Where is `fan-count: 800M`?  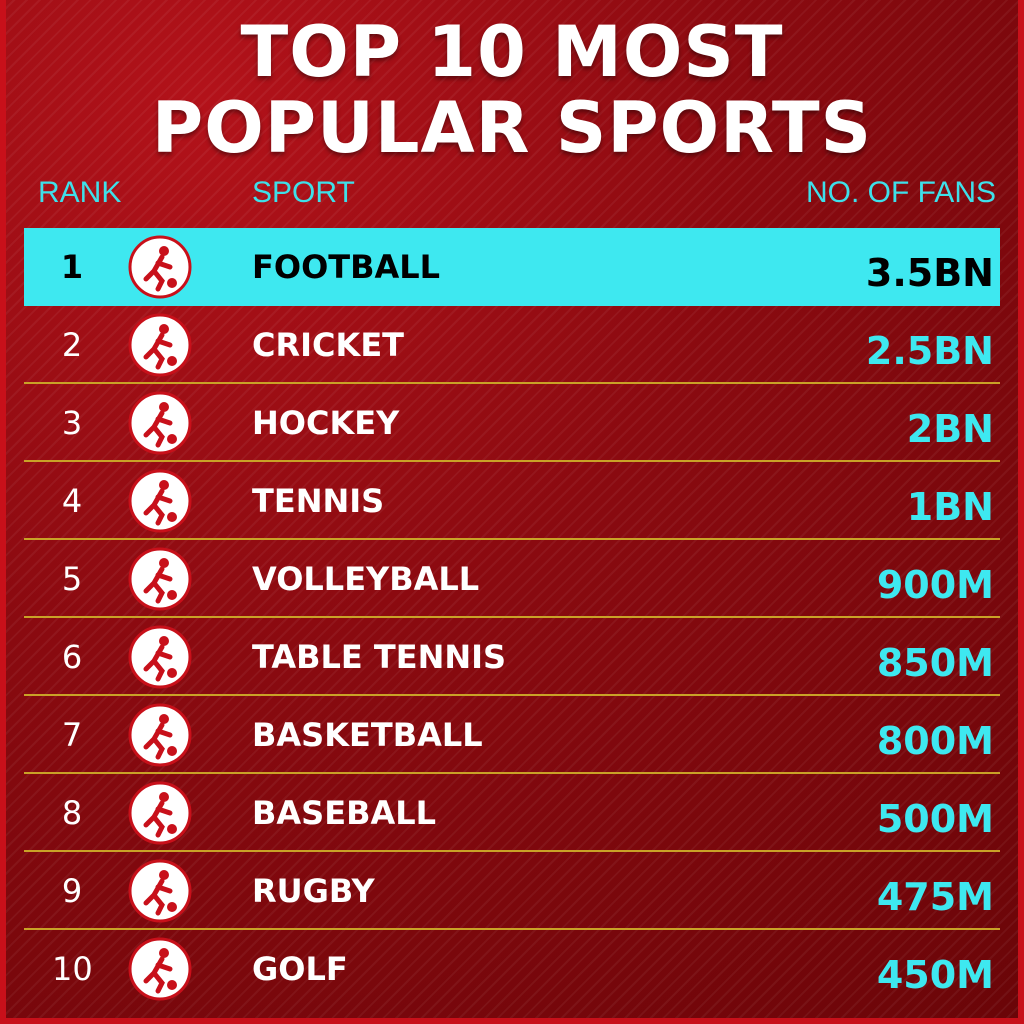
fan-count: 800M is located at coordinates (935, 741).